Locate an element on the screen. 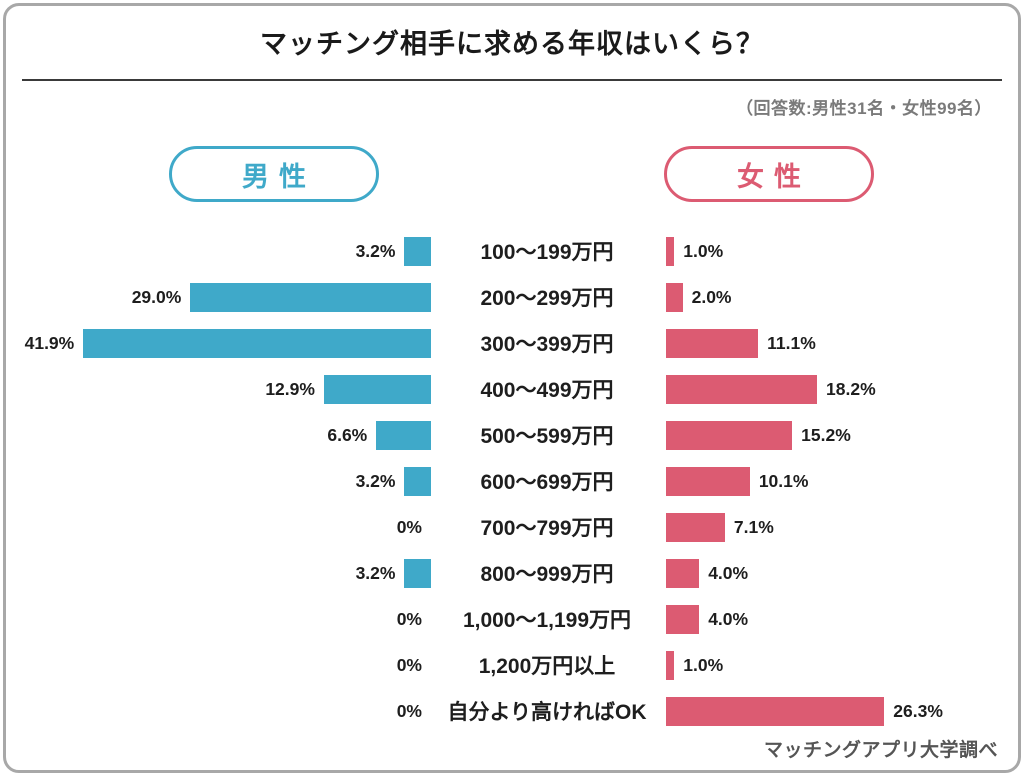  men-value-label: 6.6% is located at coordinates (347, 434).